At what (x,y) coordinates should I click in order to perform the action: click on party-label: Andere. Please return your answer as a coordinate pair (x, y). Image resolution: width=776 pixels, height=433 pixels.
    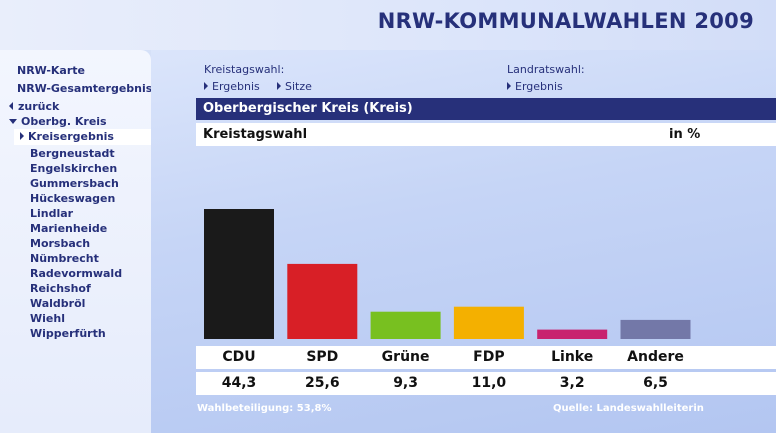
    Looking at the image, I should click on (655, 357).